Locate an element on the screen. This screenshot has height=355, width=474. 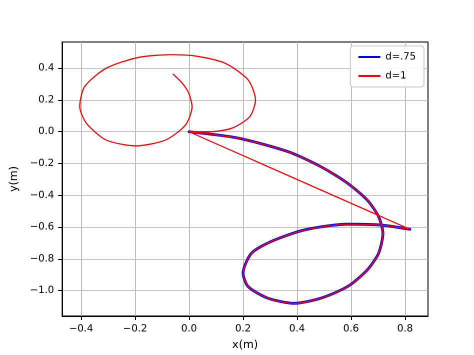
y-tick-label: 0.4 is located at coordinates (46, 68).